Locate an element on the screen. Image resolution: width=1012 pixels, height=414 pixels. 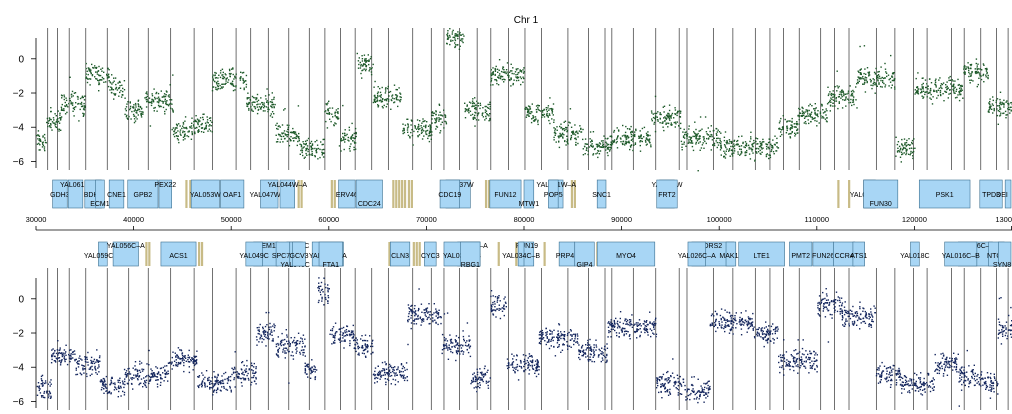
top-ytick-label: −6 is located at coordinates (19, 162).